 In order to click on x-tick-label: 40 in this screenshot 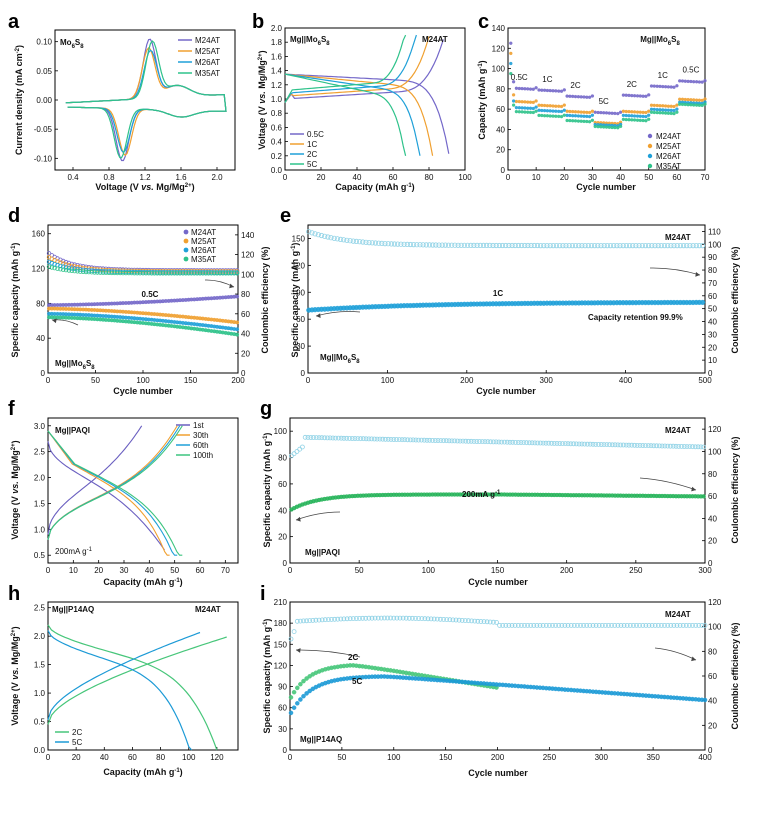, I will do `click(149, 570)`.